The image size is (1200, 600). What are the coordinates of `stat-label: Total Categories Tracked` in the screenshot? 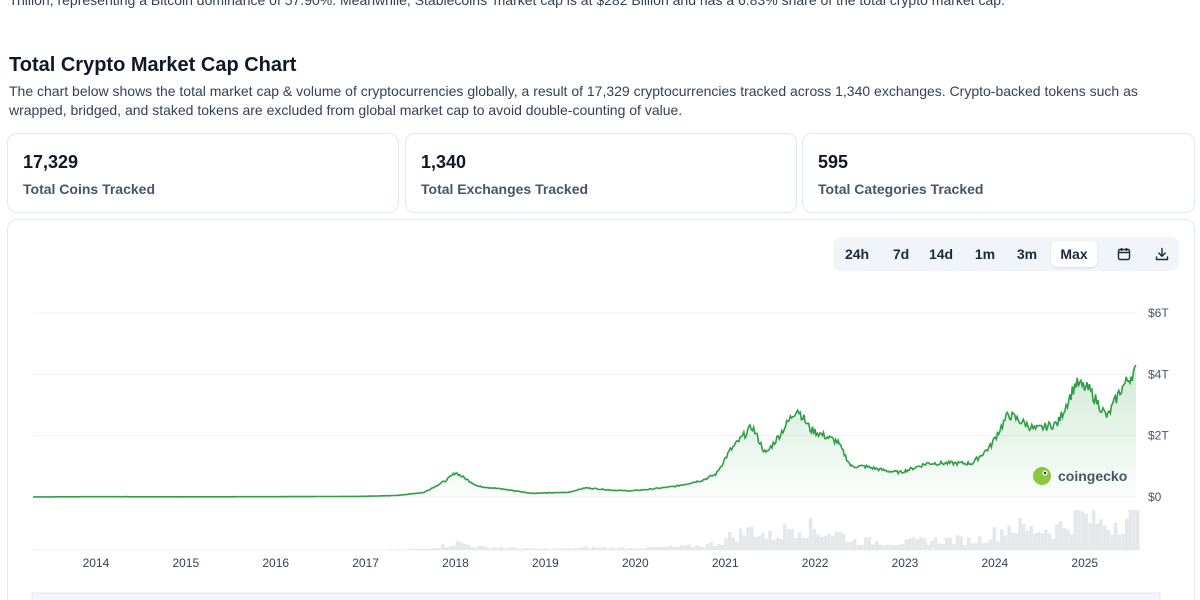 It's located at (901, 189).